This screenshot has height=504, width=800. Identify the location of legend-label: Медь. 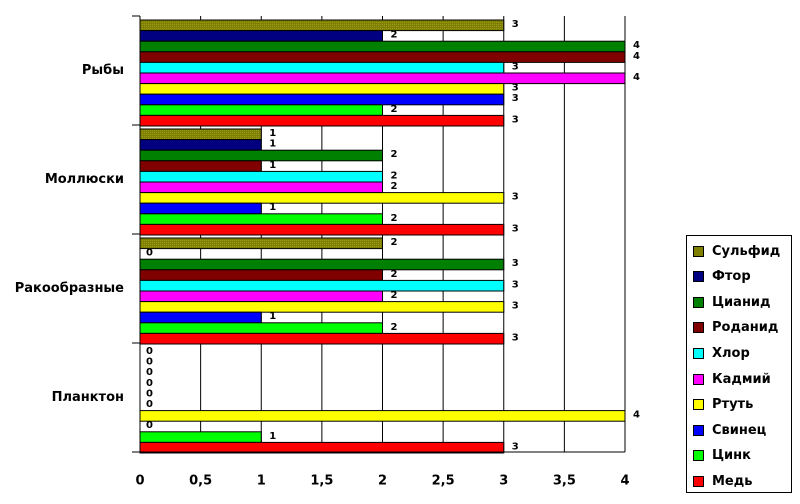
(732, 481).